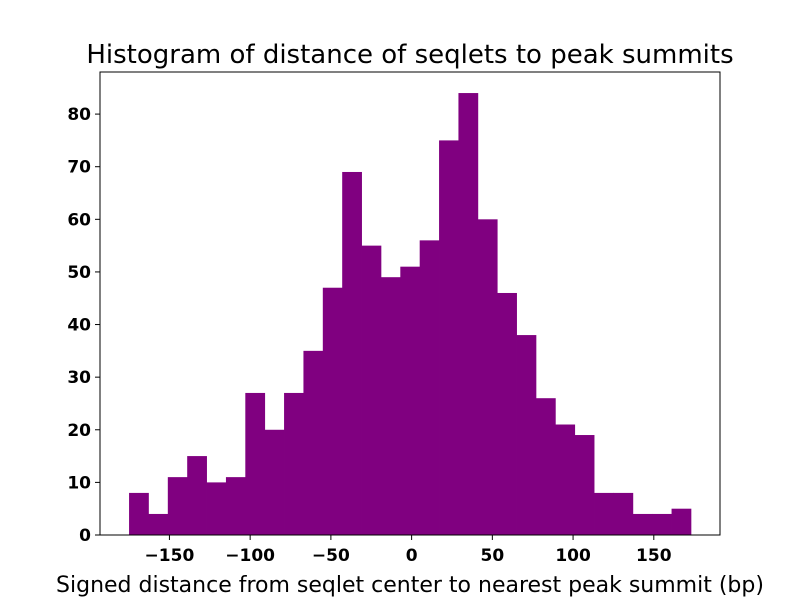 The height and width of the screenshot is (600, 800). I want to click on x-tick-label: 0, so click(412, 556).